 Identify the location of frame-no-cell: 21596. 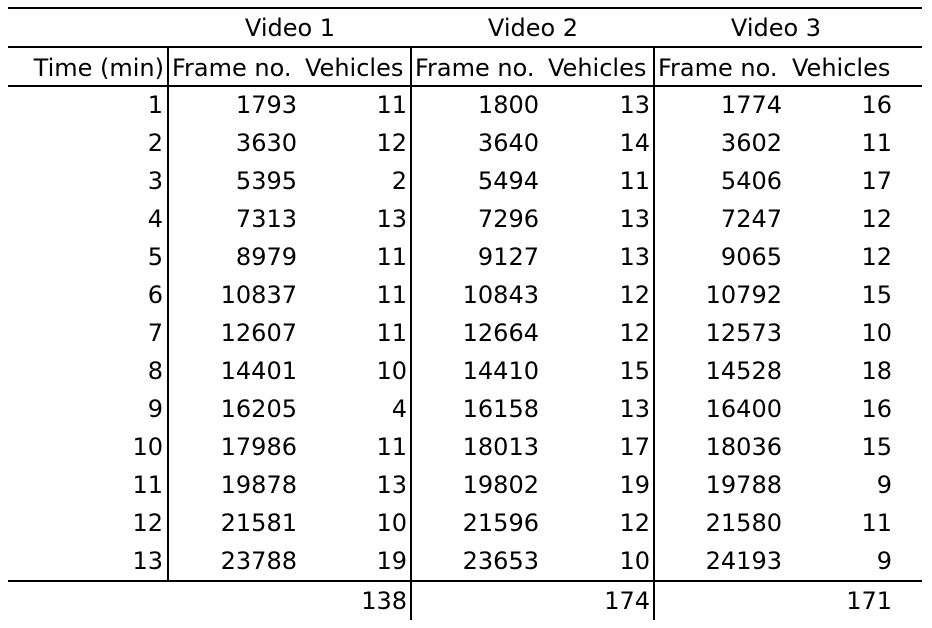
(500, 523).